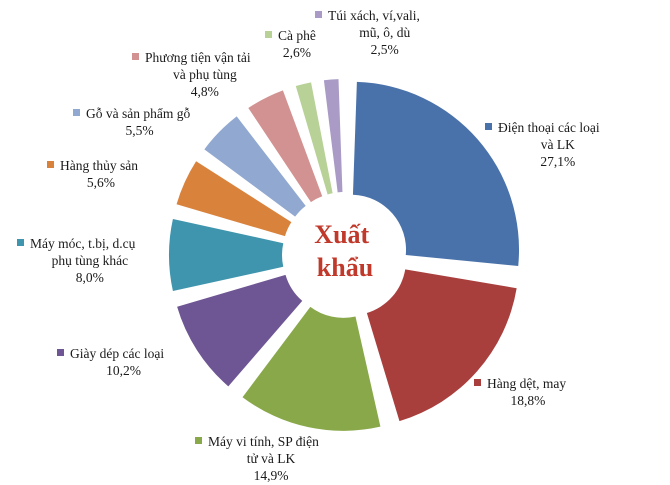 Image resolution: width=670 pixels, height=485 pixels. What do you see at coordinates (99, 165) in the screenshot?
I see `slice-label-line: Hàng thủy sản` at bounding box center [99, 165].